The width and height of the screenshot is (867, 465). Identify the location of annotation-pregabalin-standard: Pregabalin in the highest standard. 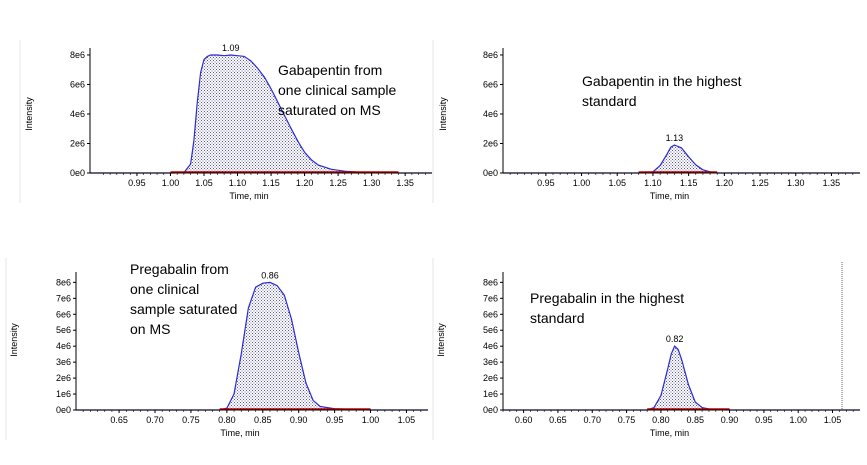
(607, 308).